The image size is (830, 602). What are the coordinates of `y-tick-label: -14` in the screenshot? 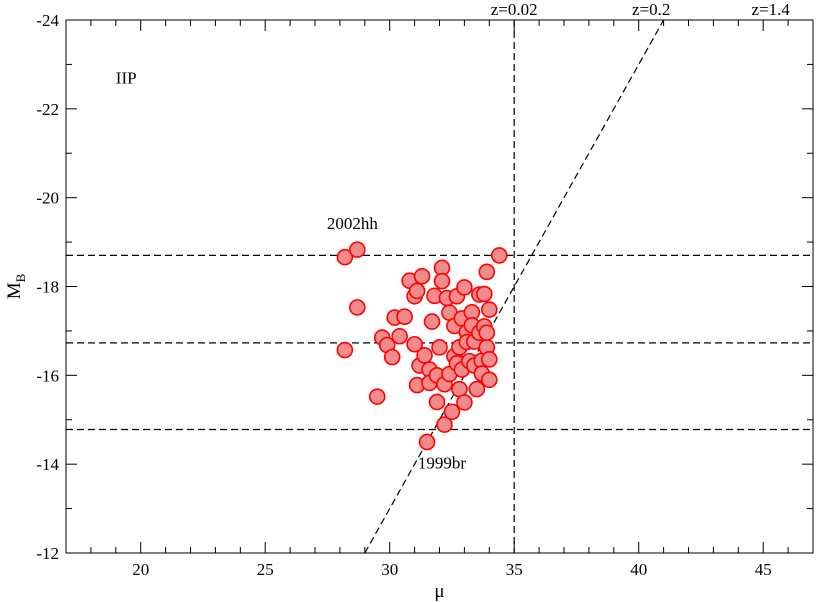 It's located at (47, 464).